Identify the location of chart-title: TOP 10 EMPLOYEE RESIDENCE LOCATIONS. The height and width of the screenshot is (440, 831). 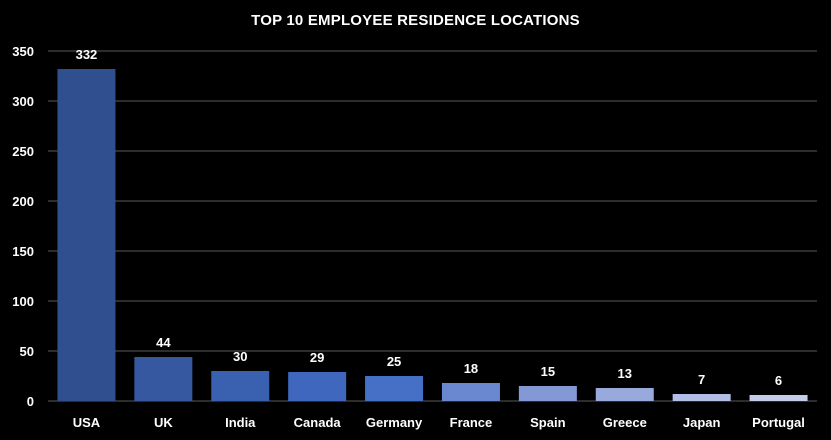
(415, 20).